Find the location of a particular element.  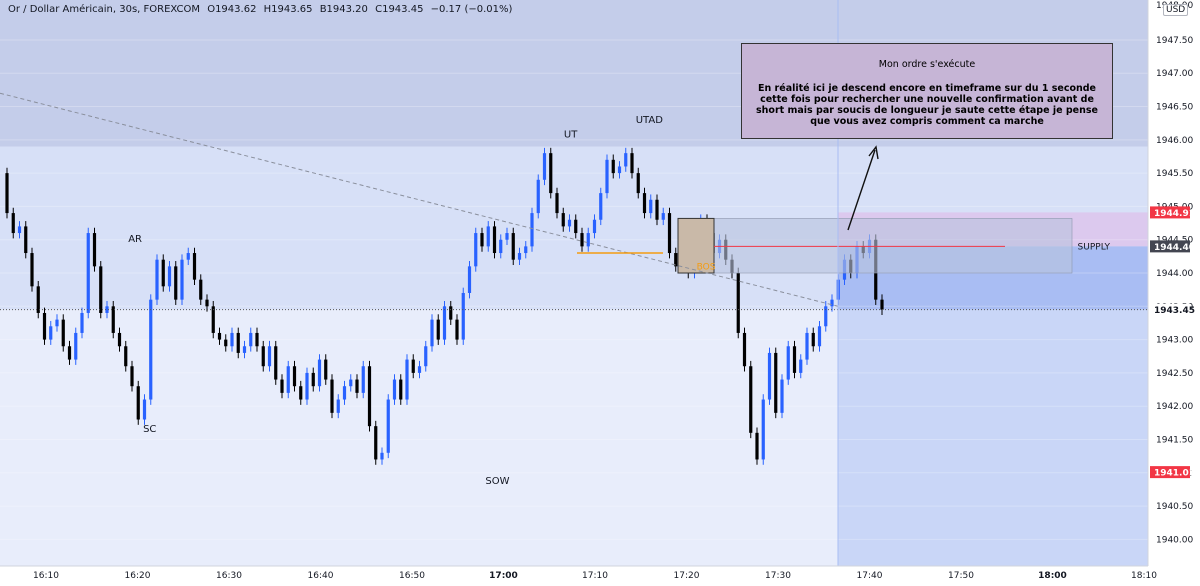

price-tick-5: 1942.50 is located at coordinates (1174, 374).